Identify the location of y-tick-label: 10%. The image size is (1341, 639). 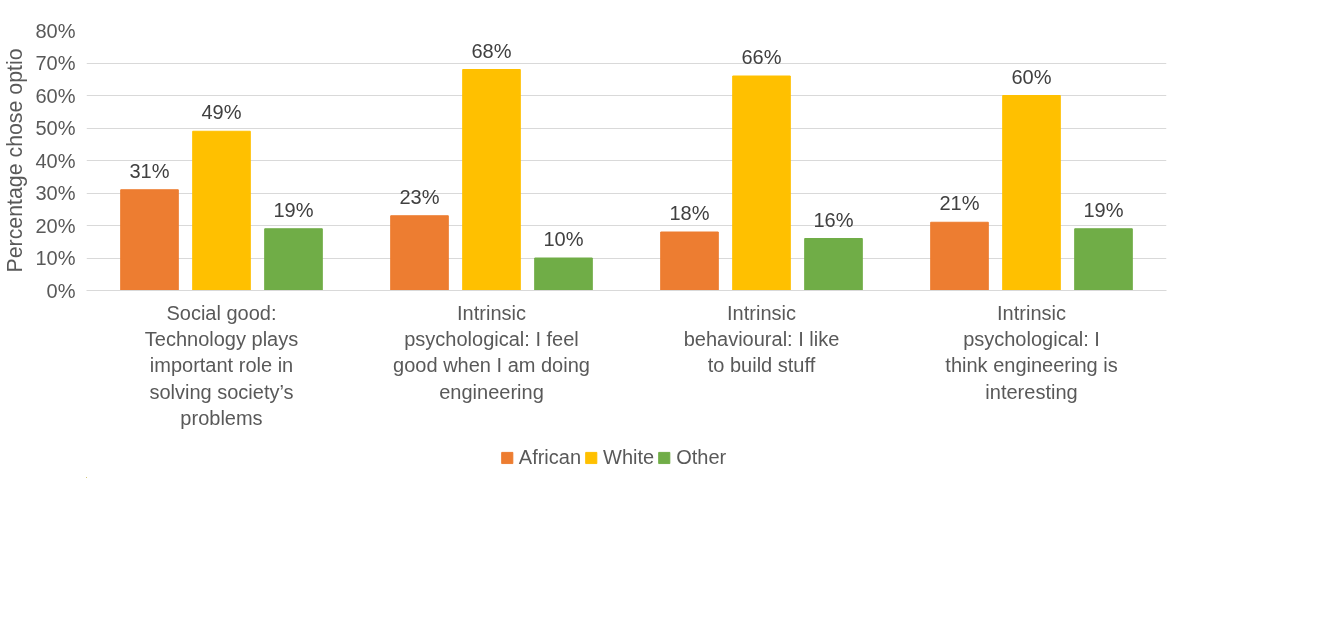
(55, 258).